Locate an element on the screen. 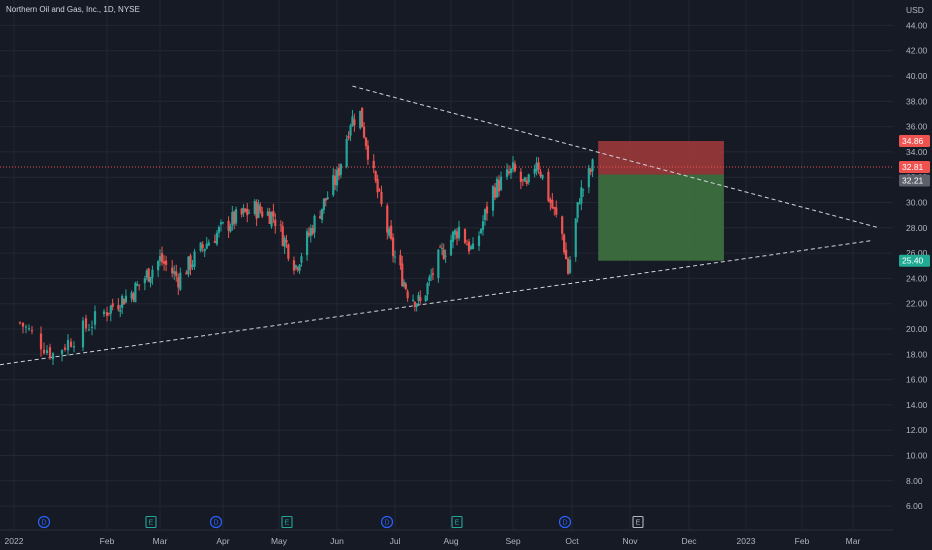 This screenshot has height=550, width=932. time-tick-label: Apr is located at coordinates (222, 541).